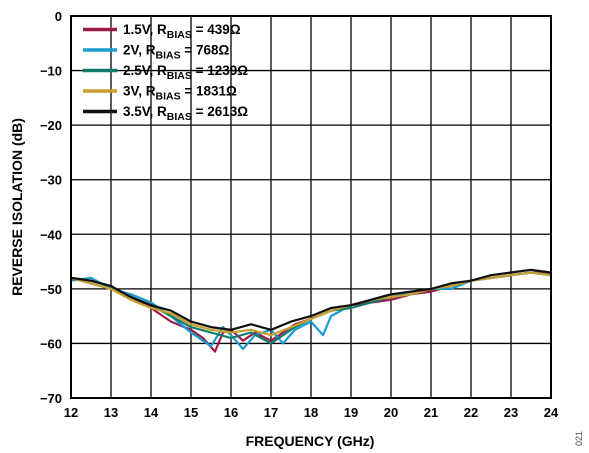 This screenshot has width=589, height=453. I want to click on y-tick-label: −70, so click(51, 398).